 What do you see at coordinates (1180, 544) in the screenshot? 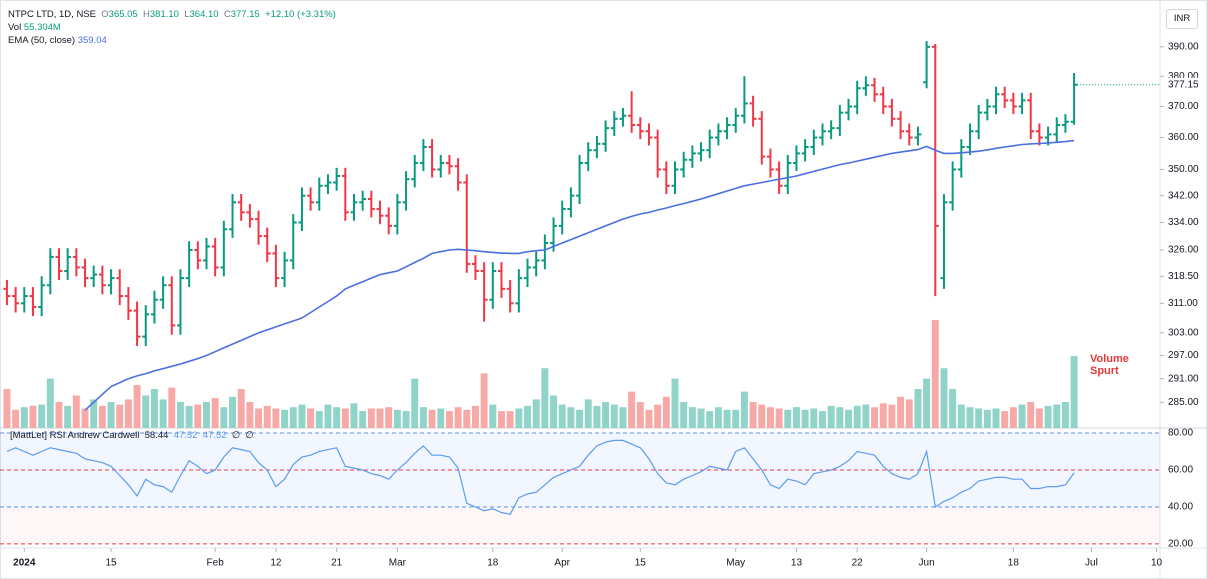
I see `rsi-tick-label: 20.00` at bounding box center [1180, 544].